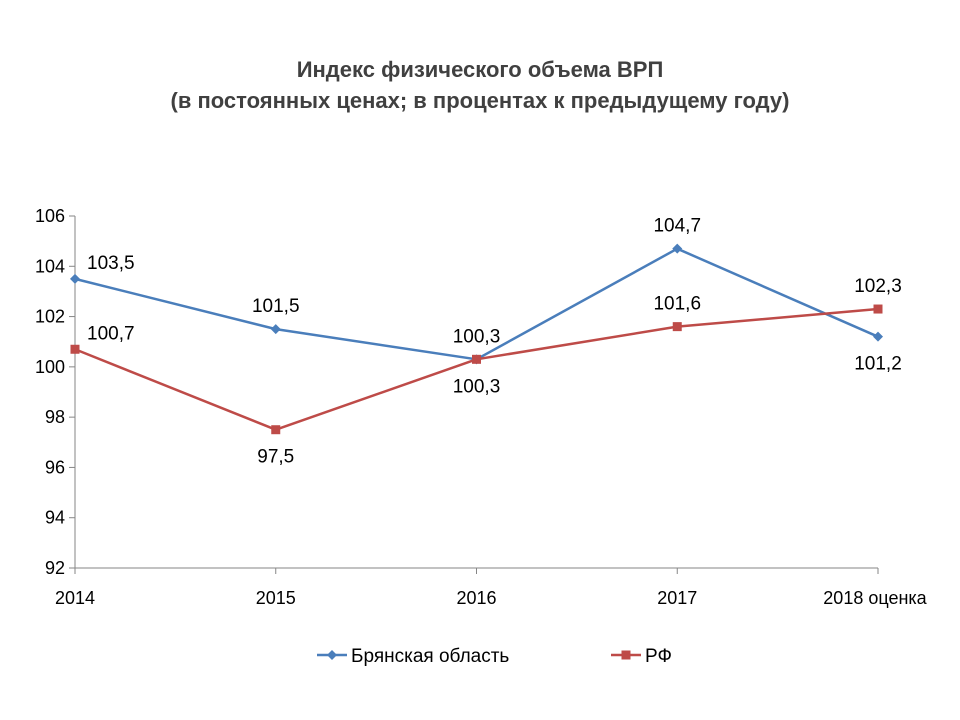  I want to click on data-label: 101,5, so click(276, 306).